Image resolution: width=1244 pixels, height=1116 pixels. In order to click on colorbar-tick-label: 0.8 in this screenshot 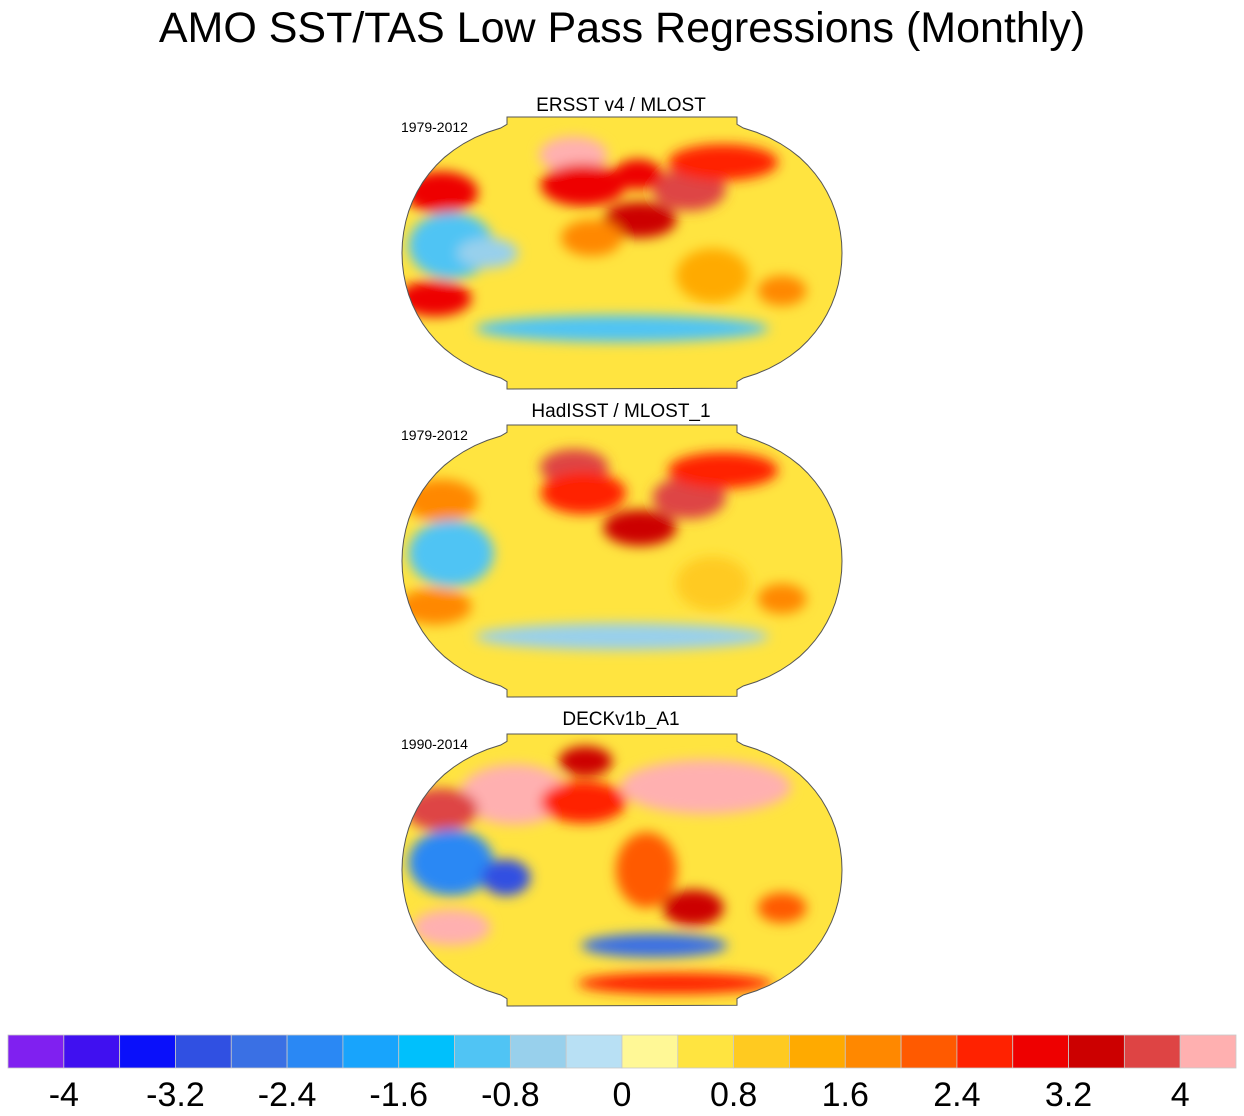, I will do `click(733, 1095)`.